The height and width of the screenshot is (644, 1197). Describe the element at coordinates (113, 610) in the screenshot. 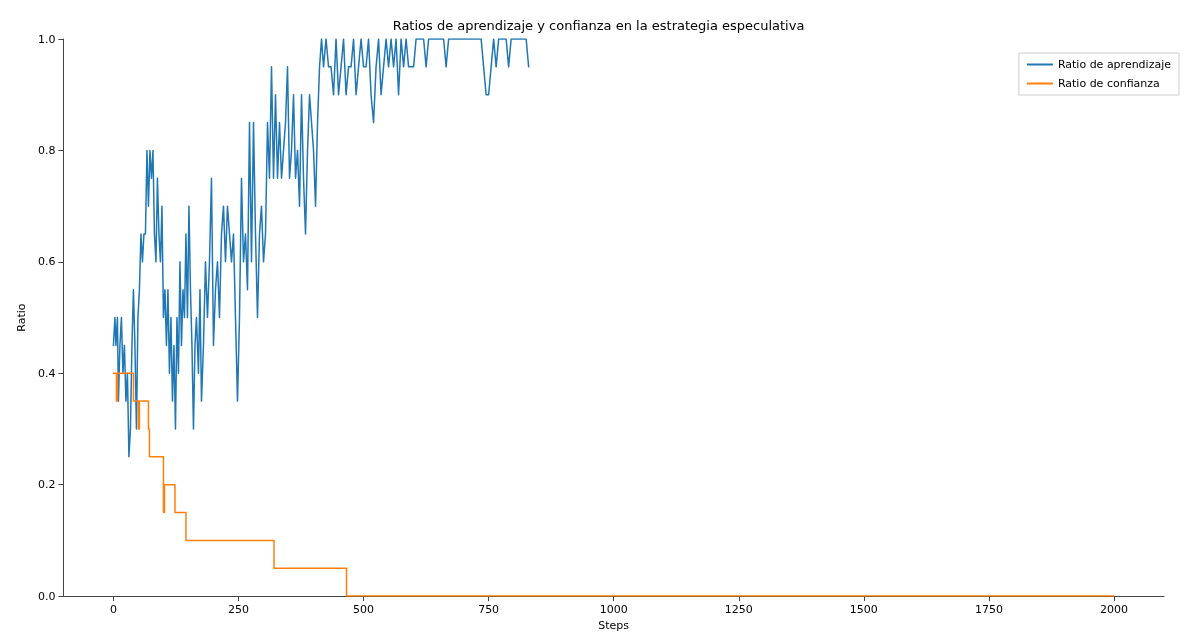

I see `x-tick-label: 0` at that location.